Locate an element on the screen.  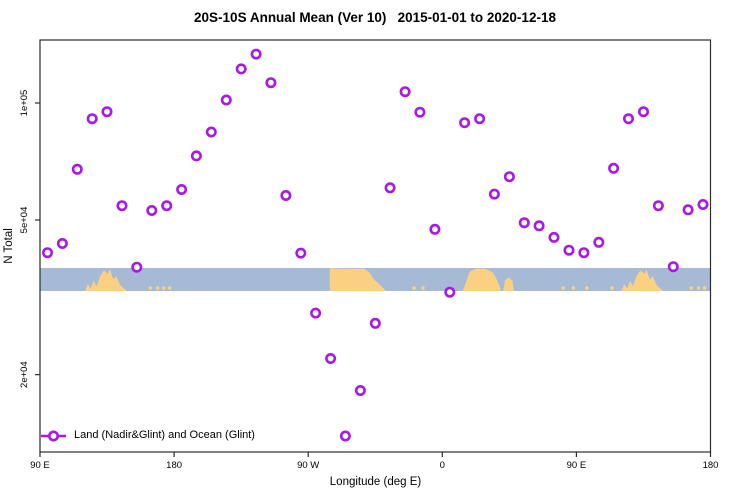
land-patch-australia-repeat is located at coordinates (642, 280).